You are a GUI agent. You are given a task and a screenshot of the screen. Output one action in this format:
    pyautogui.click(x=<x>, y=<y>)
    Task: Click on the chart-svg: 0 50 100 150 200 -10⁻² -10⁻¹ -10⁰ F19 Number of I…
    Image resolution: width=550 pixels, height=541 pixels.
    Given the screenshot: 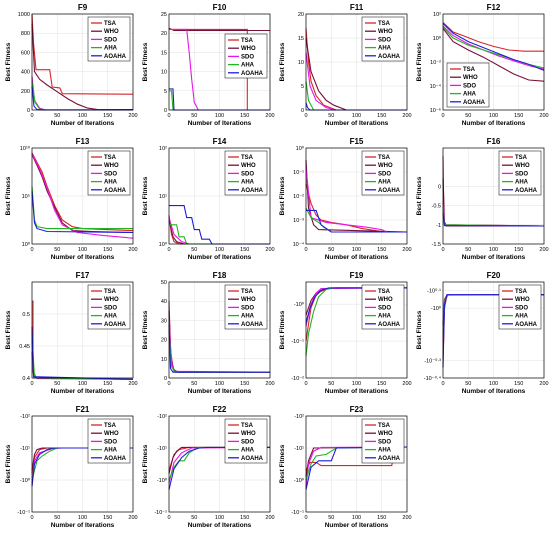 What is the action you would take?
    pyautogui.click(x=345, y=333)
    